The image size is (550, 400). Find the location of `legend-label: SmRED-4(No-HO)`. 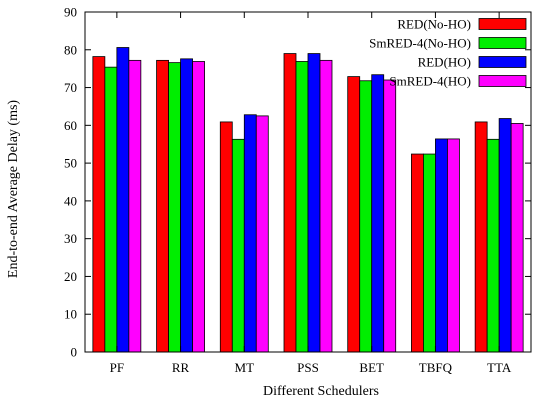

legend-label: SmRED-4(No-HO) is located at coordinates (420, 43).